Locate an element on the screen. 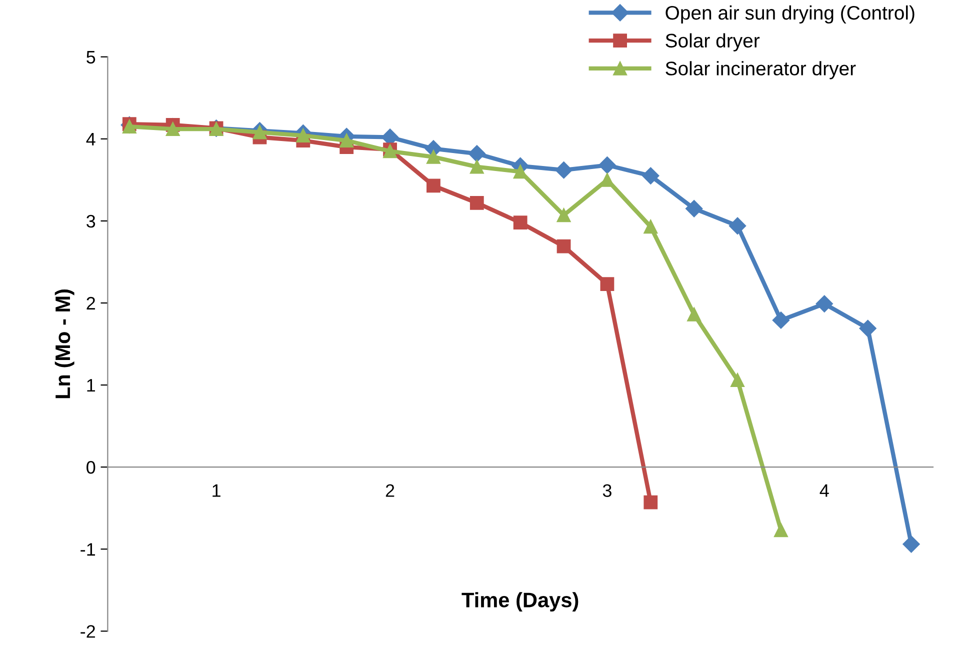 The width and height of the screenshot is (979, 646). legend-label: Solar incinerator dryer is located at coordinates (761, 70).